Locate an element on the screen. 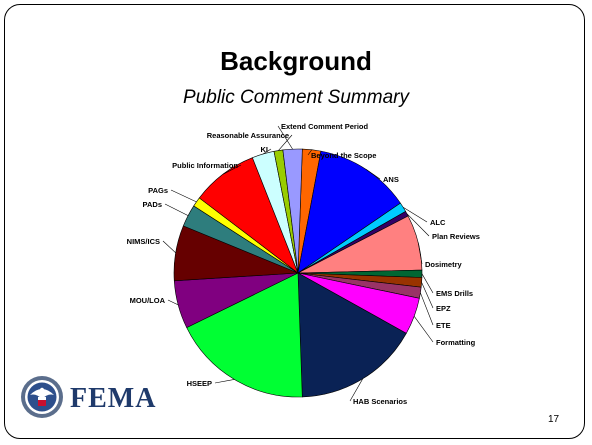  pie-label-plan-reviews: Plan Reviews is located at coordinates (456, 236).